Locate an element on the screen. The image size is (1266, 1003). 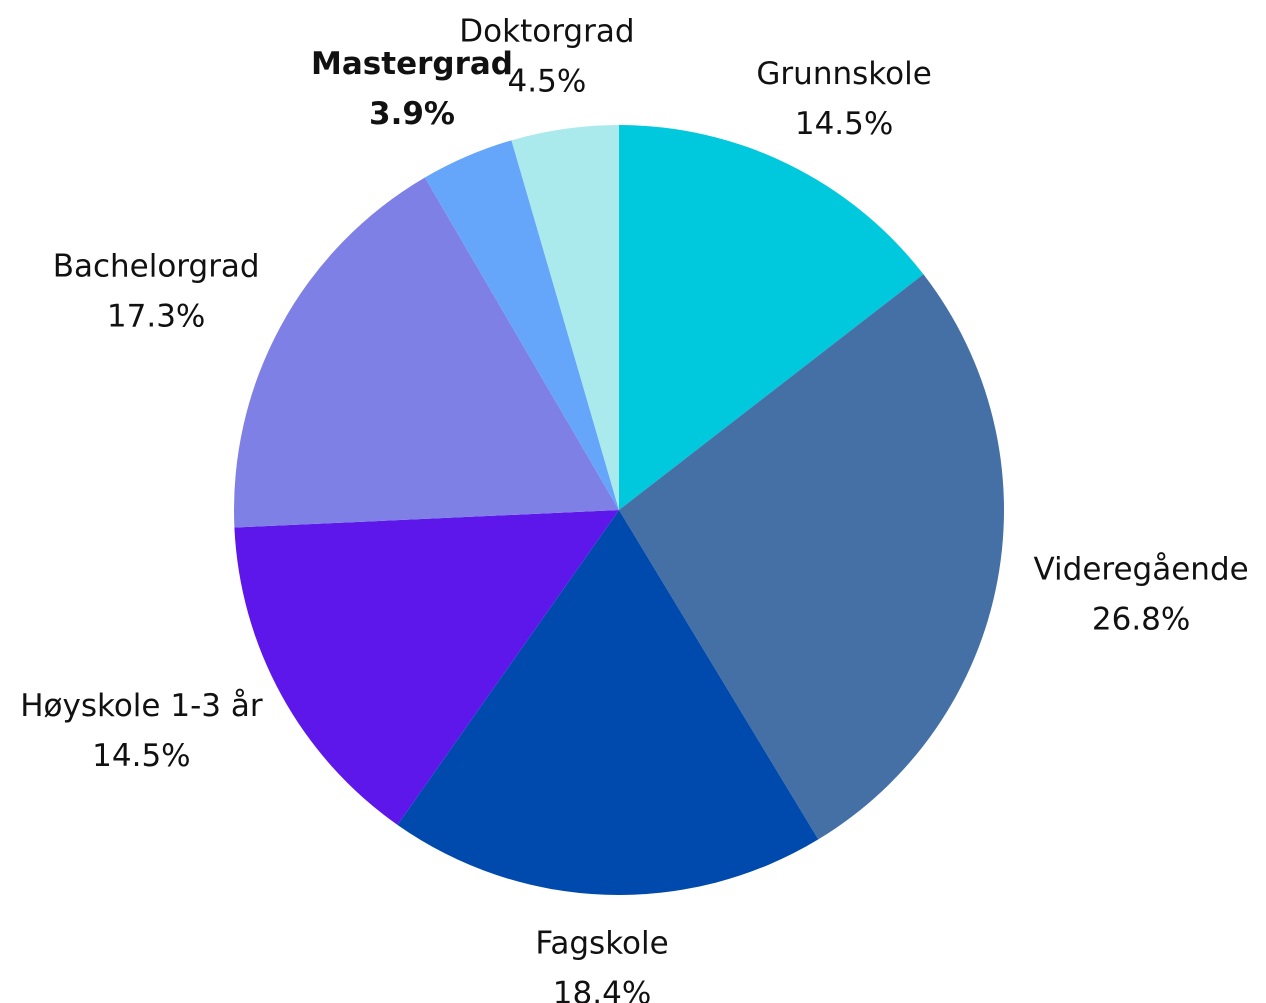
slice-label: Fagskole is located at coordinates (601, 944).